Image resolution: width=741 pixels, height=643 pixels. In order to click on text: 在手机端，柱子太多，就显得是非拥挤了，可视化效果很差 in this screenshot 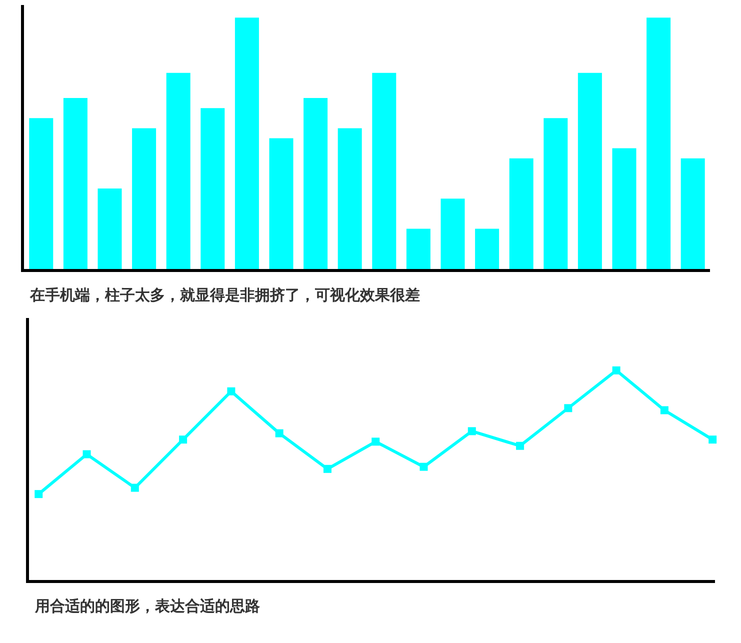, I will do `click(224, 295)`.